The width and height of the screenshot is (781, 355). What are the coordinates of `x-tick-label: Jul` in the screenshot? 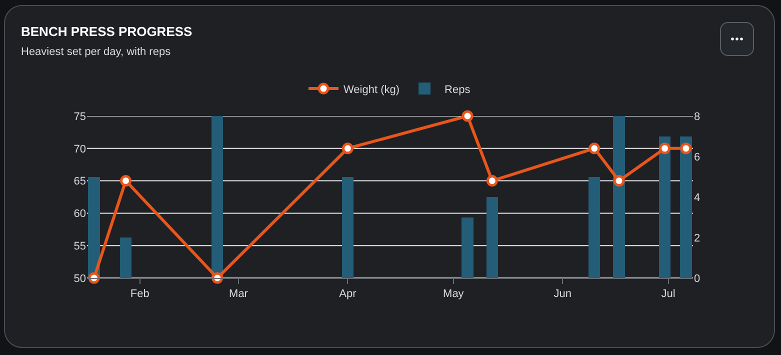 It's located at (668, 294).